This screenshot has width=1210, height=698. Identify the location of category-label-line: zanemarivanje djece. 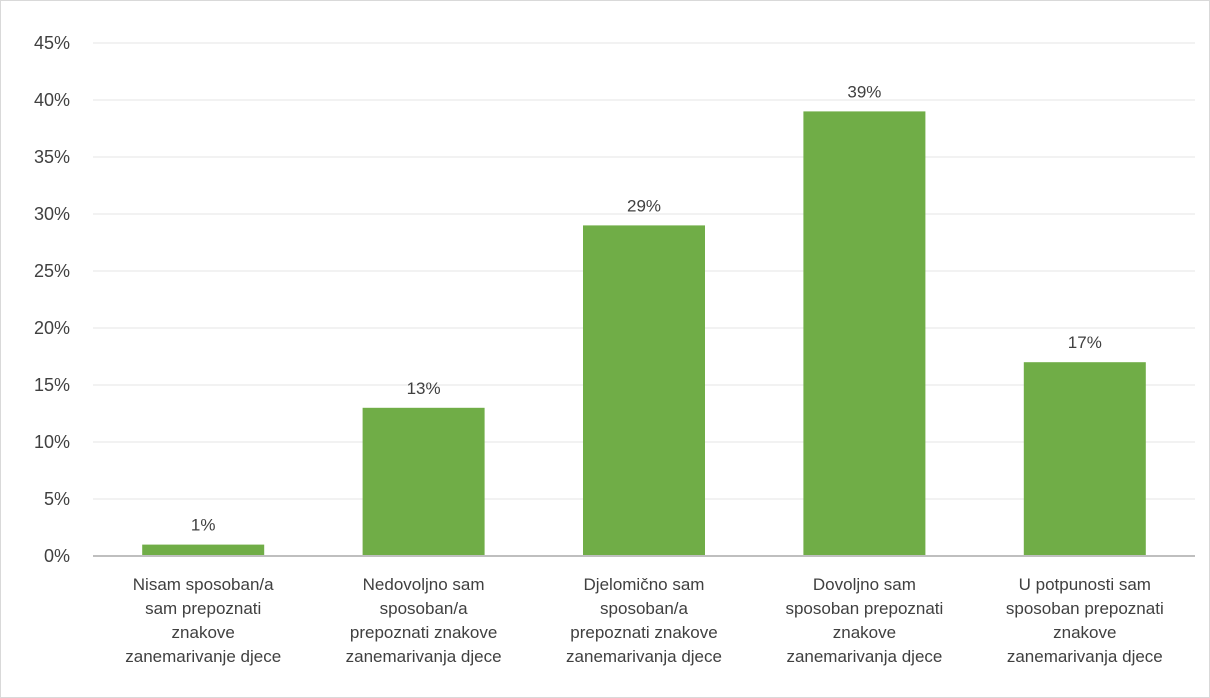
(203, 656).